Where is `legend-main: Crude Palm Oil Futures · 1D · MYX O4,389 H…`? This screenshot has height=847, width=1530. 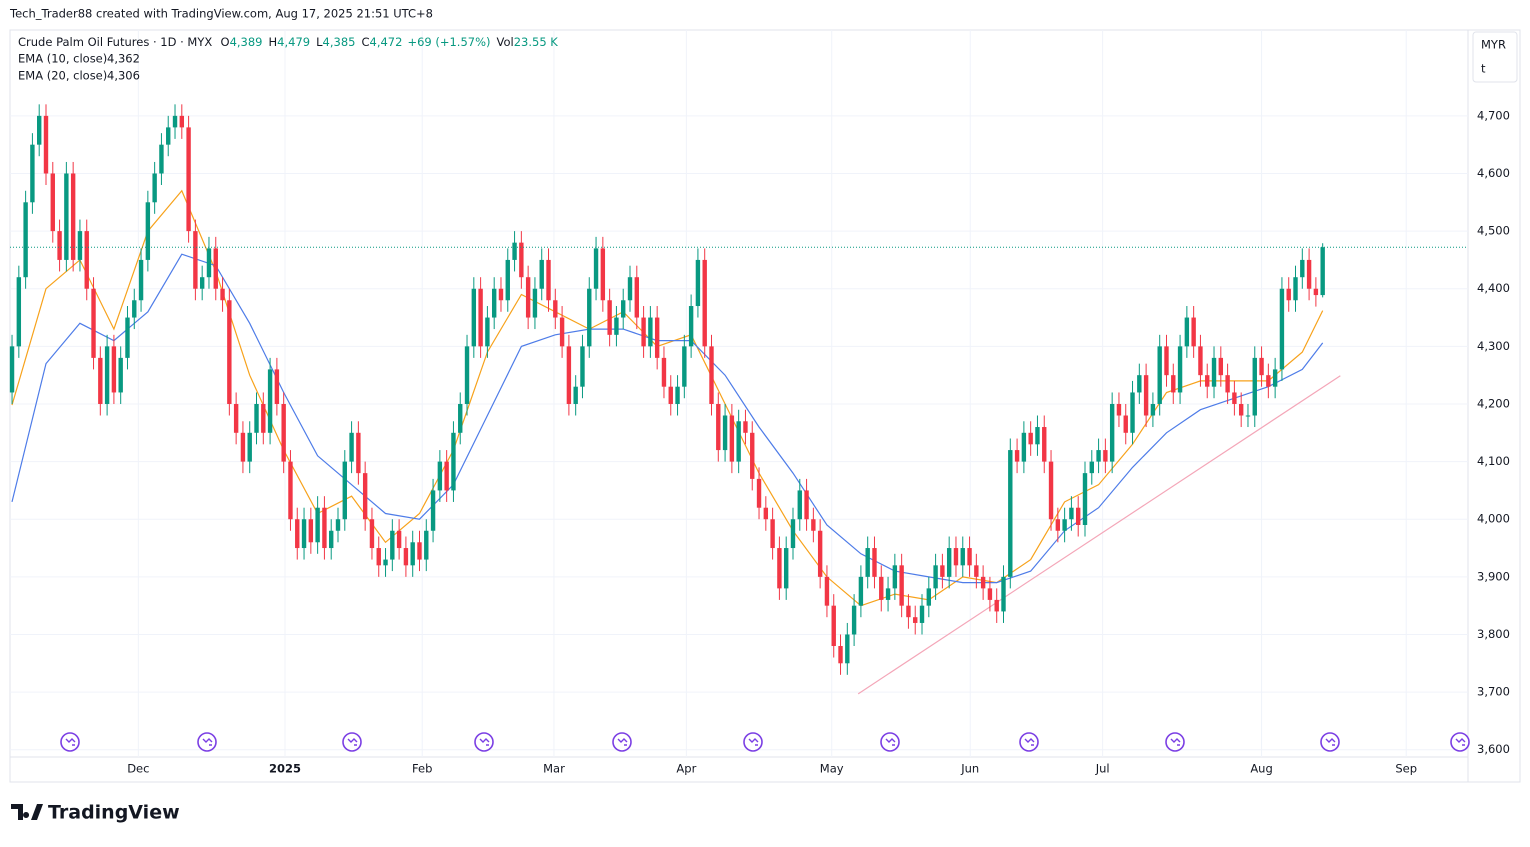
legend-main: Crude Palm Oil Futures · 1D · MYX O4,389 H… is located at coordinates (288, 42).